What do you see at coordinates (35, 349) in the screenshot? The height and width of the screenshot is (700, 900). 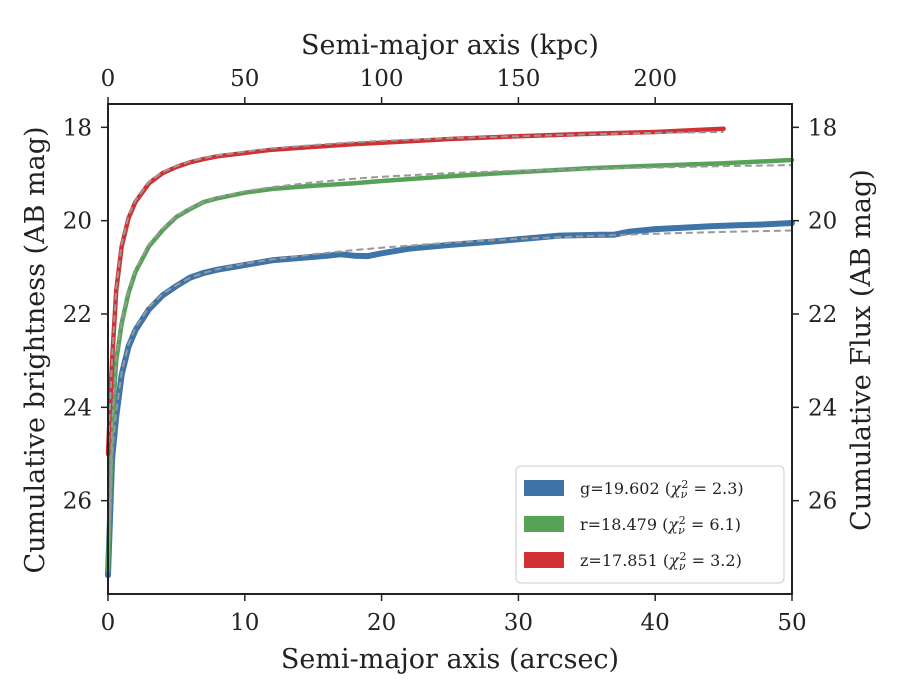 I see `y-axis-label: Cumulative brightness (AB mag)` at bounding box center [35, 349].